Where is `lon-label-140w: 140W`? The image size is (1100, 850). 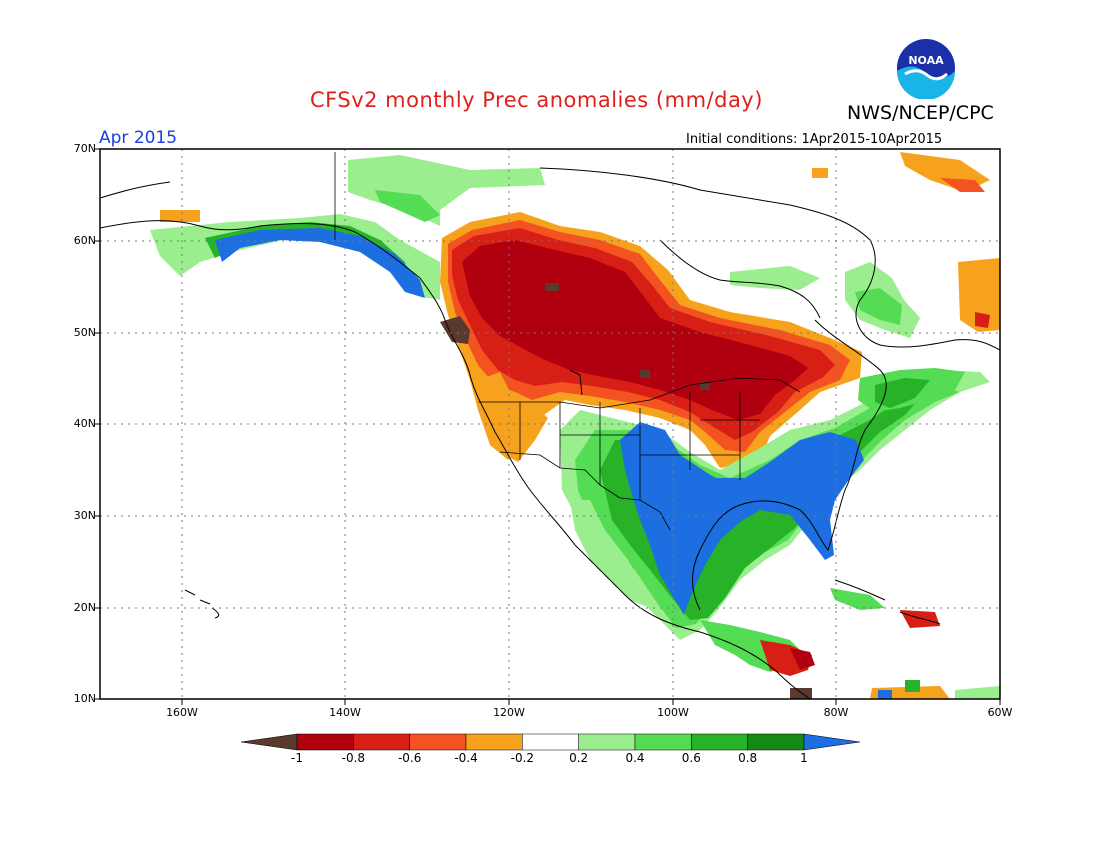 lon-label-140w: 140W is located at coordinates (345, 712).